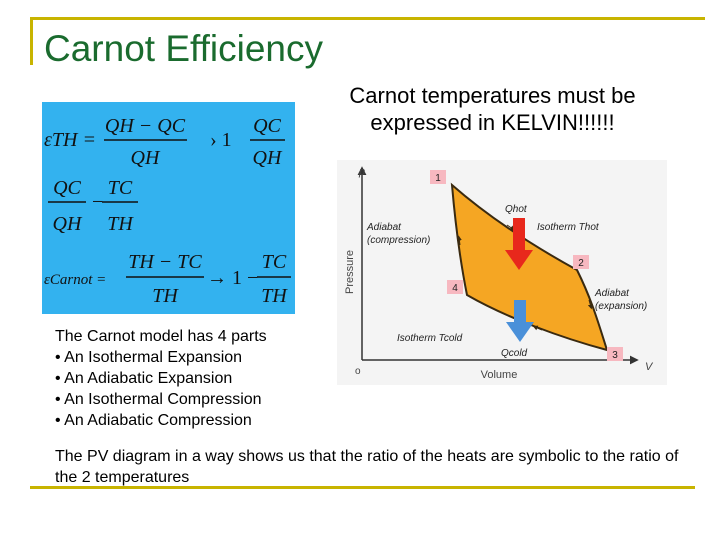 The image size is (720, 540). What do you see at coordinates (75, 280) in the screenshot?
I see `eq3-lhs: εCarnot =` at bounding box center [75, 280].